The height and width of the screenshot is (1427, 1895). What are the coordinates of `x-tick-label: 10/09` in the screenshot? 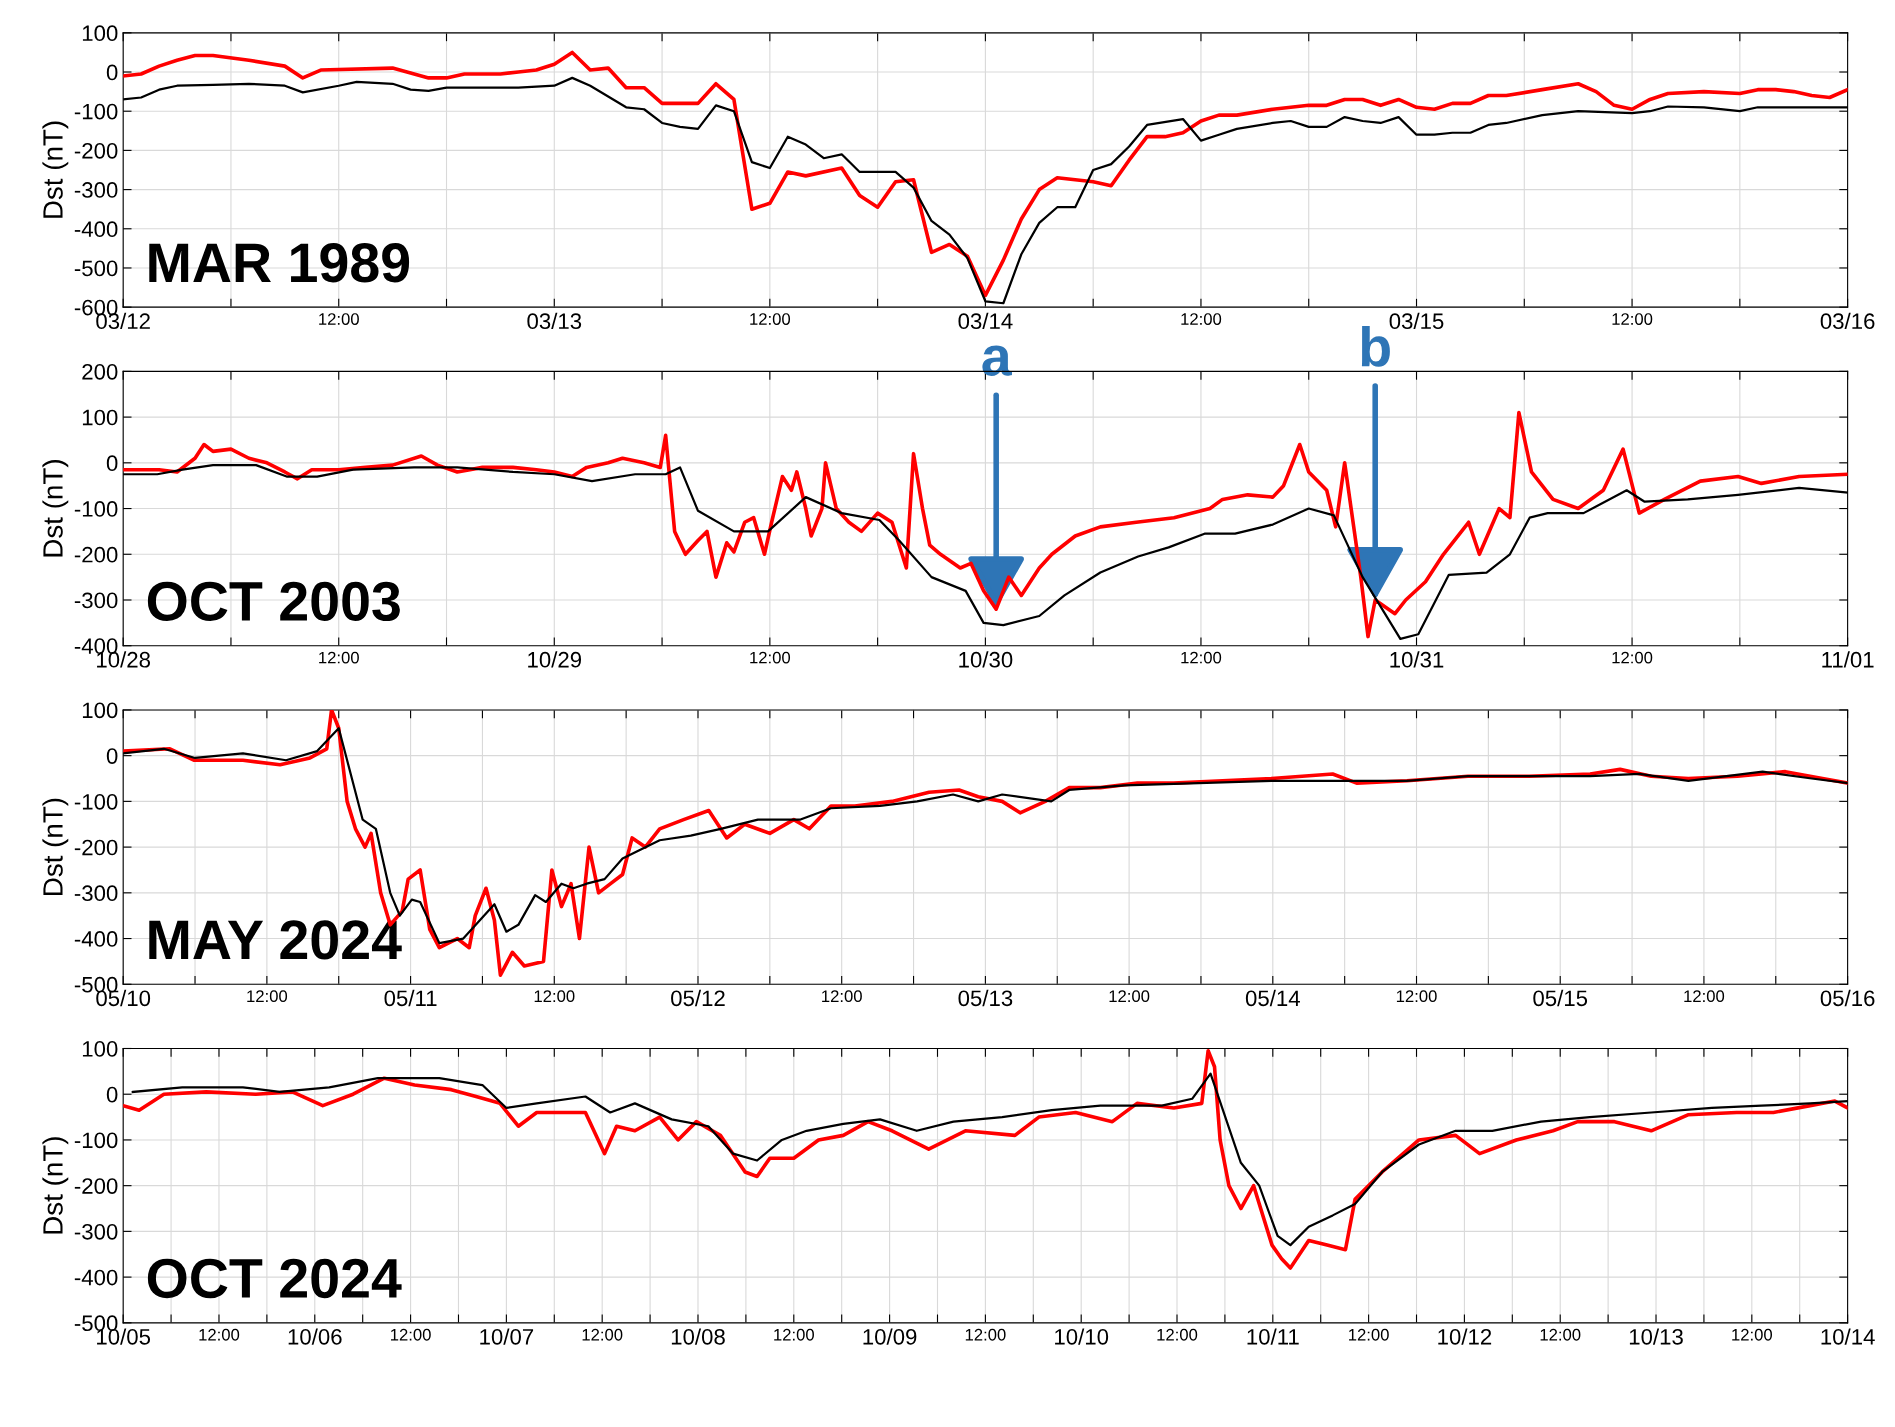 It's located at (890, 1336).